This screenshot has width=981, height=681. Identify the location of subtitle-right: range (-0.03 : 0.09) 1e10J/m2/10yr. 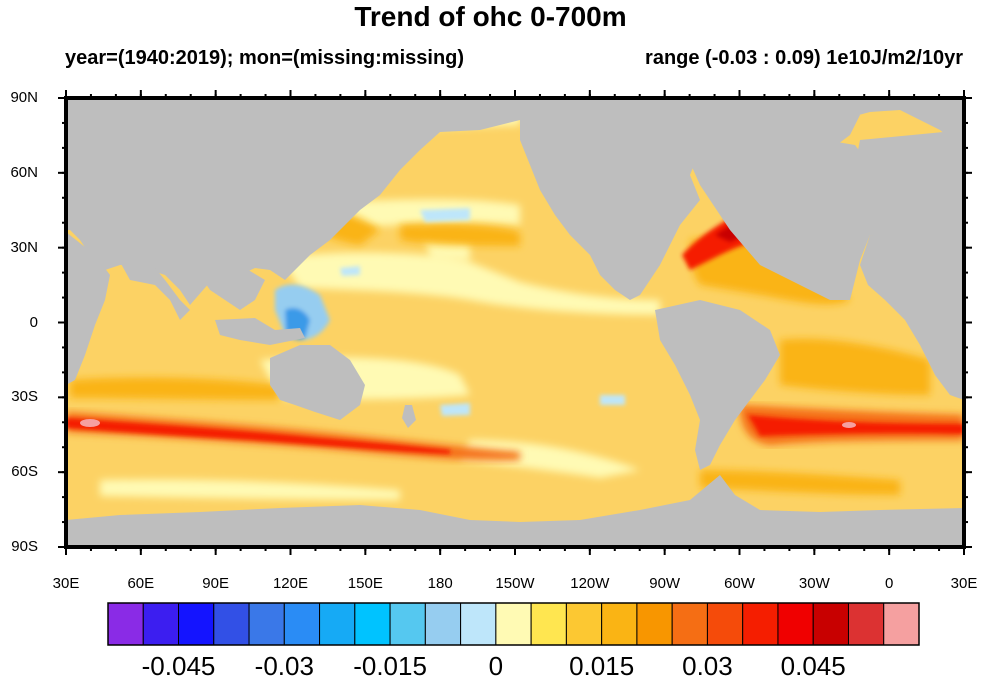
(804, 58).